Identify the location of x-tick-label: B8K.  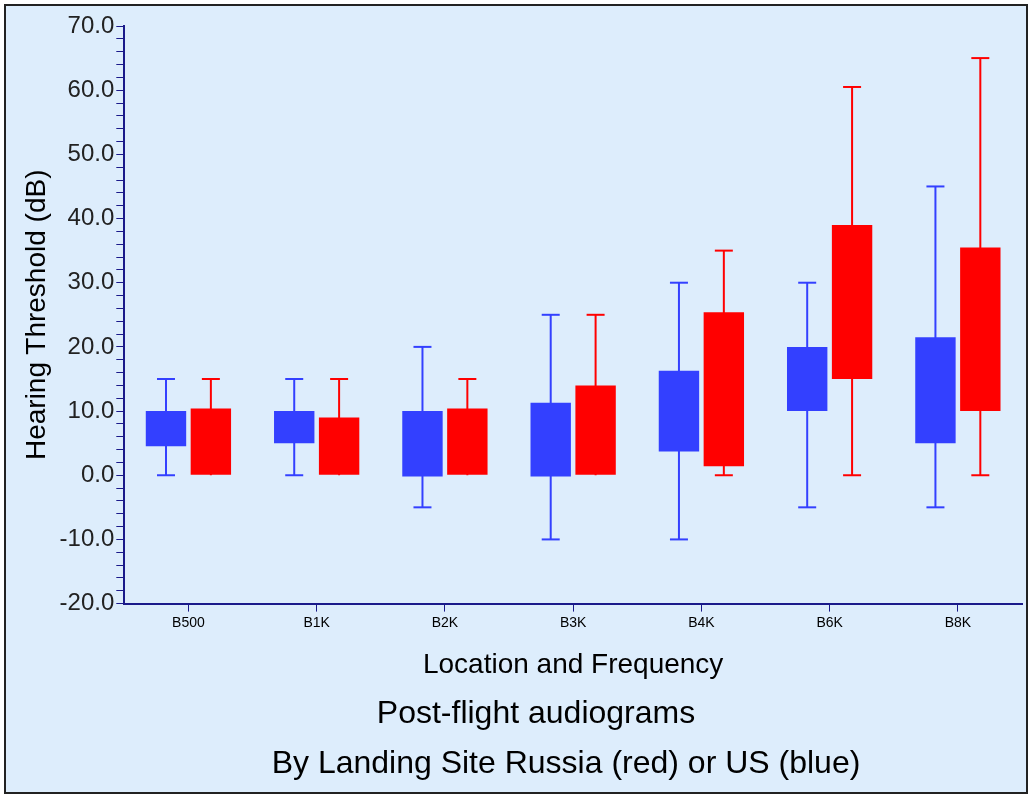
(958, 621).